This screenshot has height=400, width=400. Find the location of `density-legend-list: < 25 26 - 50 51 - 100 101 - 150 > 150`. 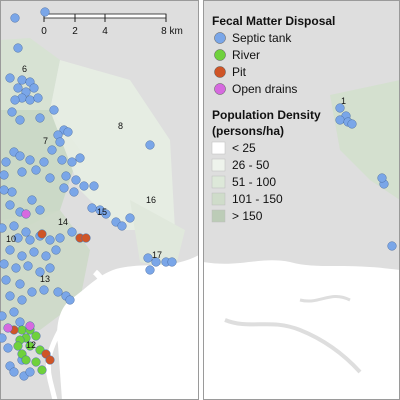

density-legend-list: < 25 26 - 50 51 - 100 101 - 150 > 150 is located at coordinates (247, 182).